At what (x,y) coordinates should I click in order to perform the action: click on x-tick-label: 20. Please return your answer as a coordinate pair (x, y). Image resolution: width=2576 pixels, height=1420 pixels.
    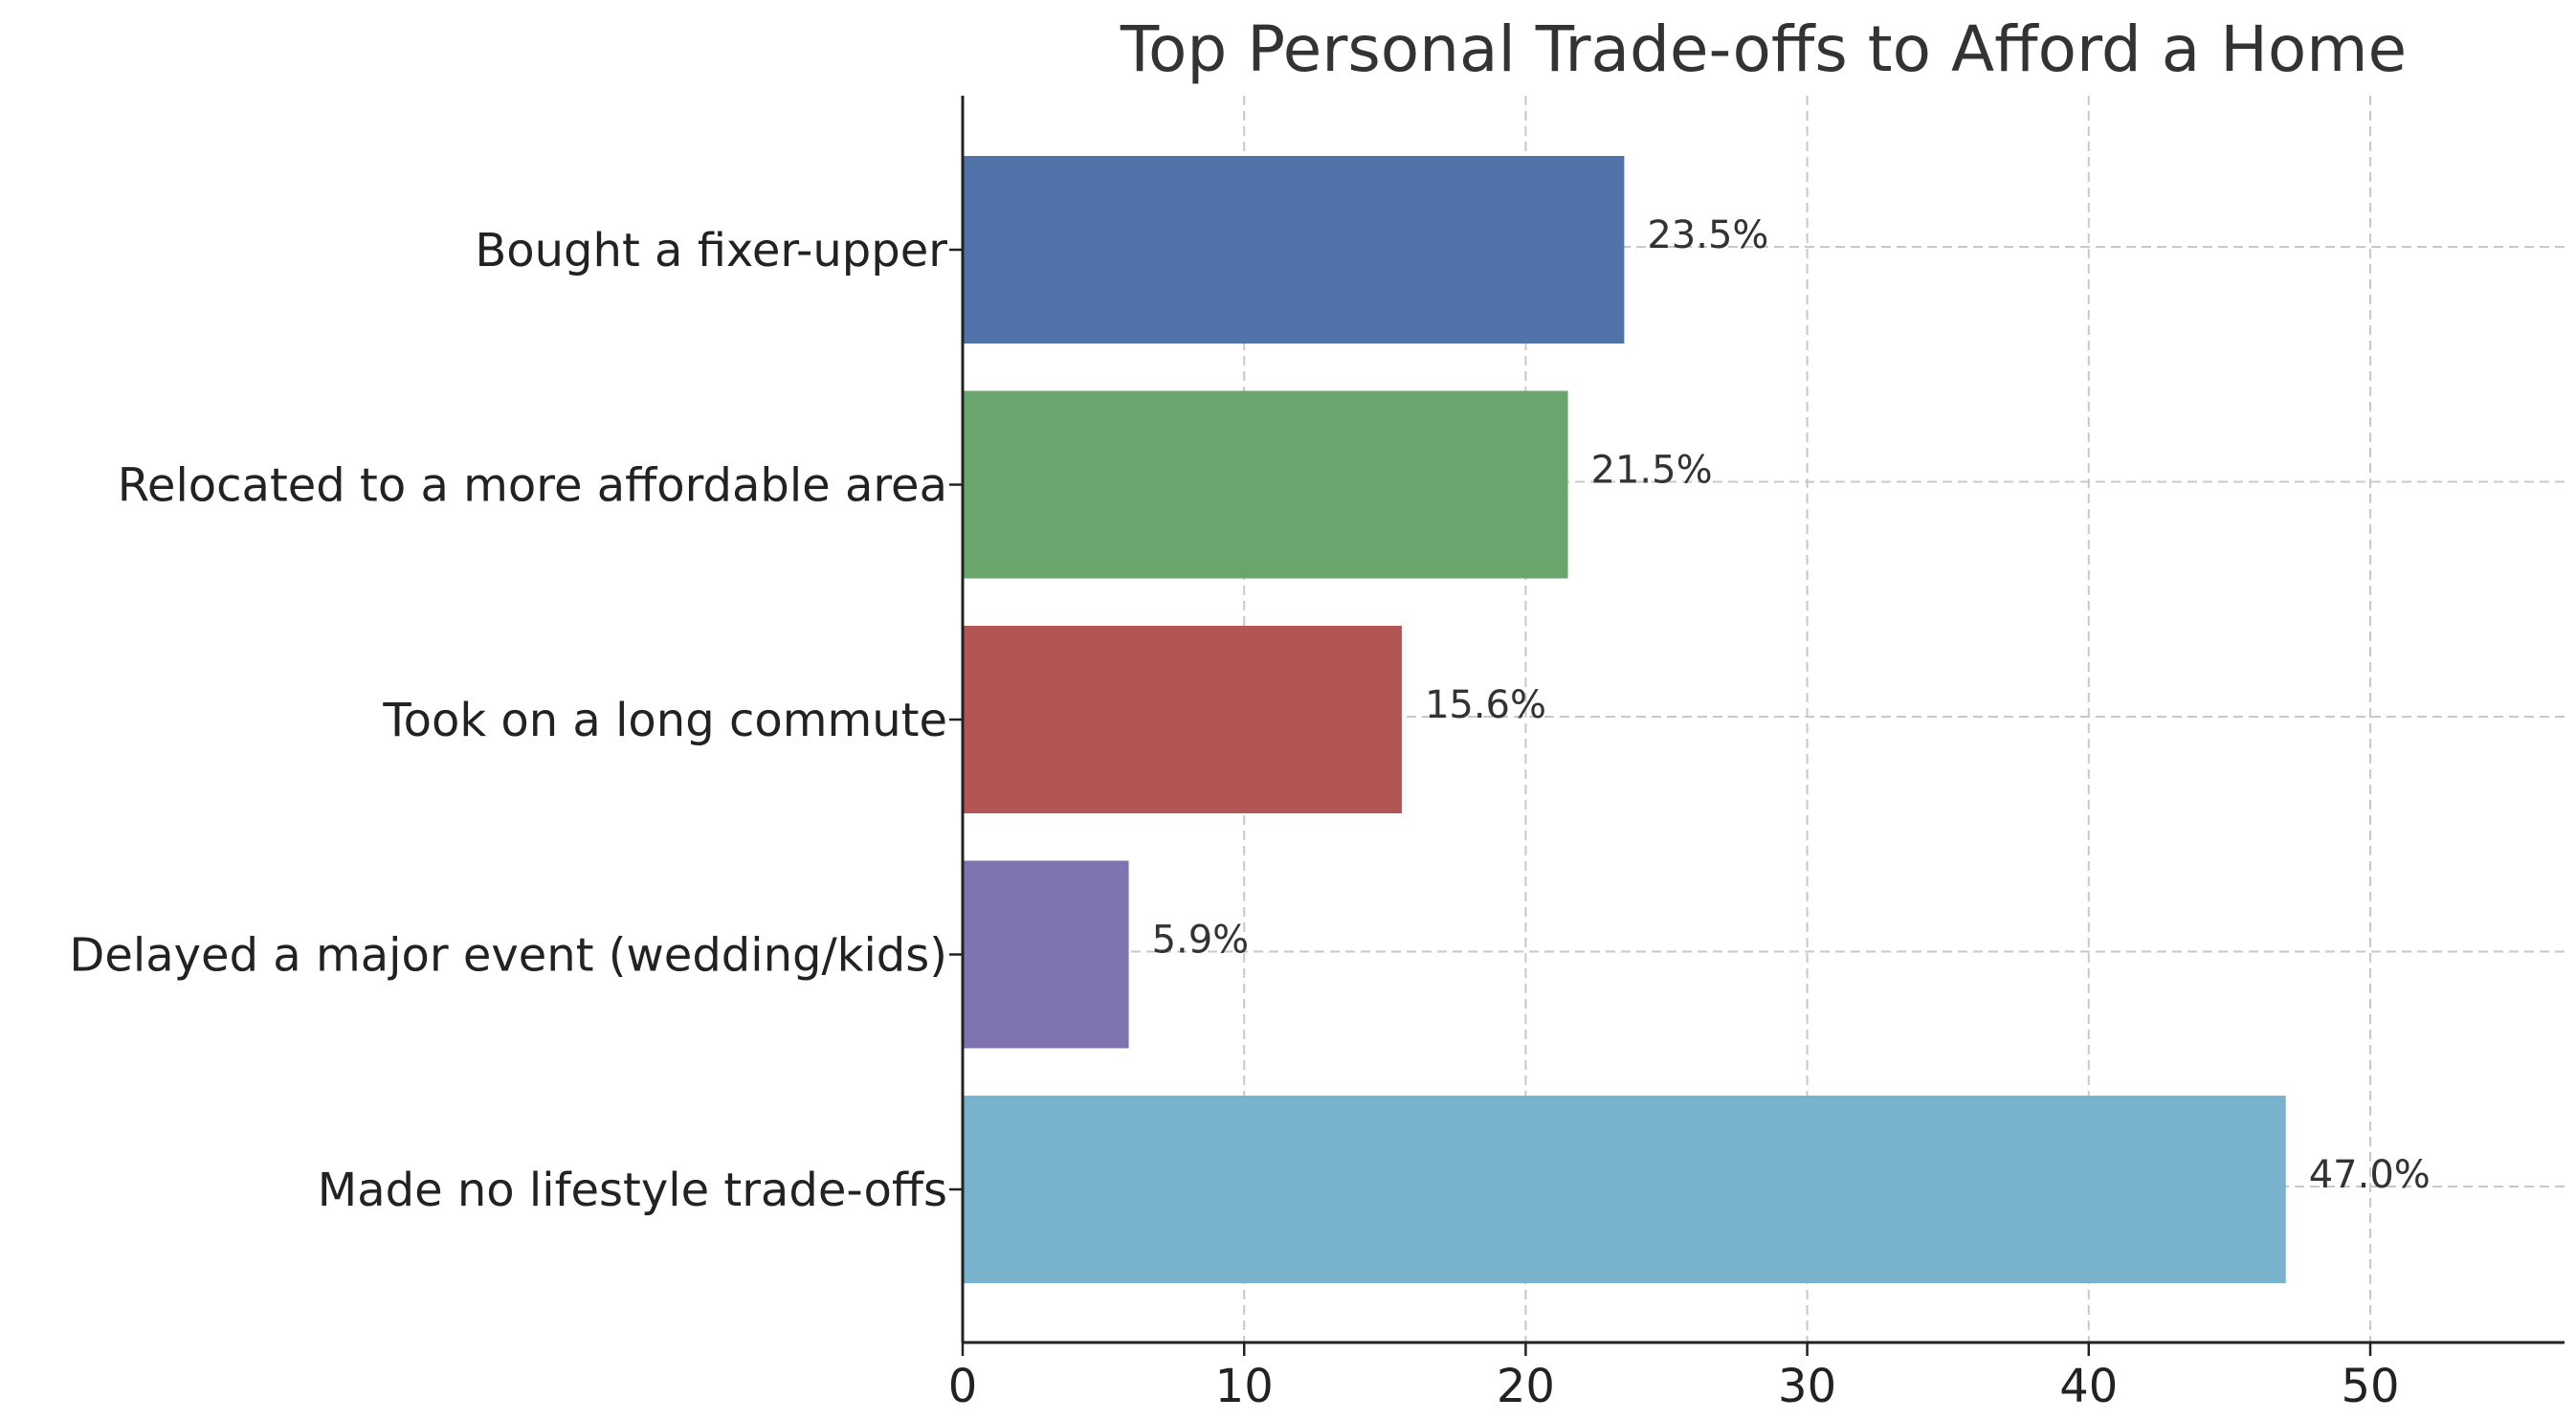
    Looking at the image, I should click on (1526, 1386).